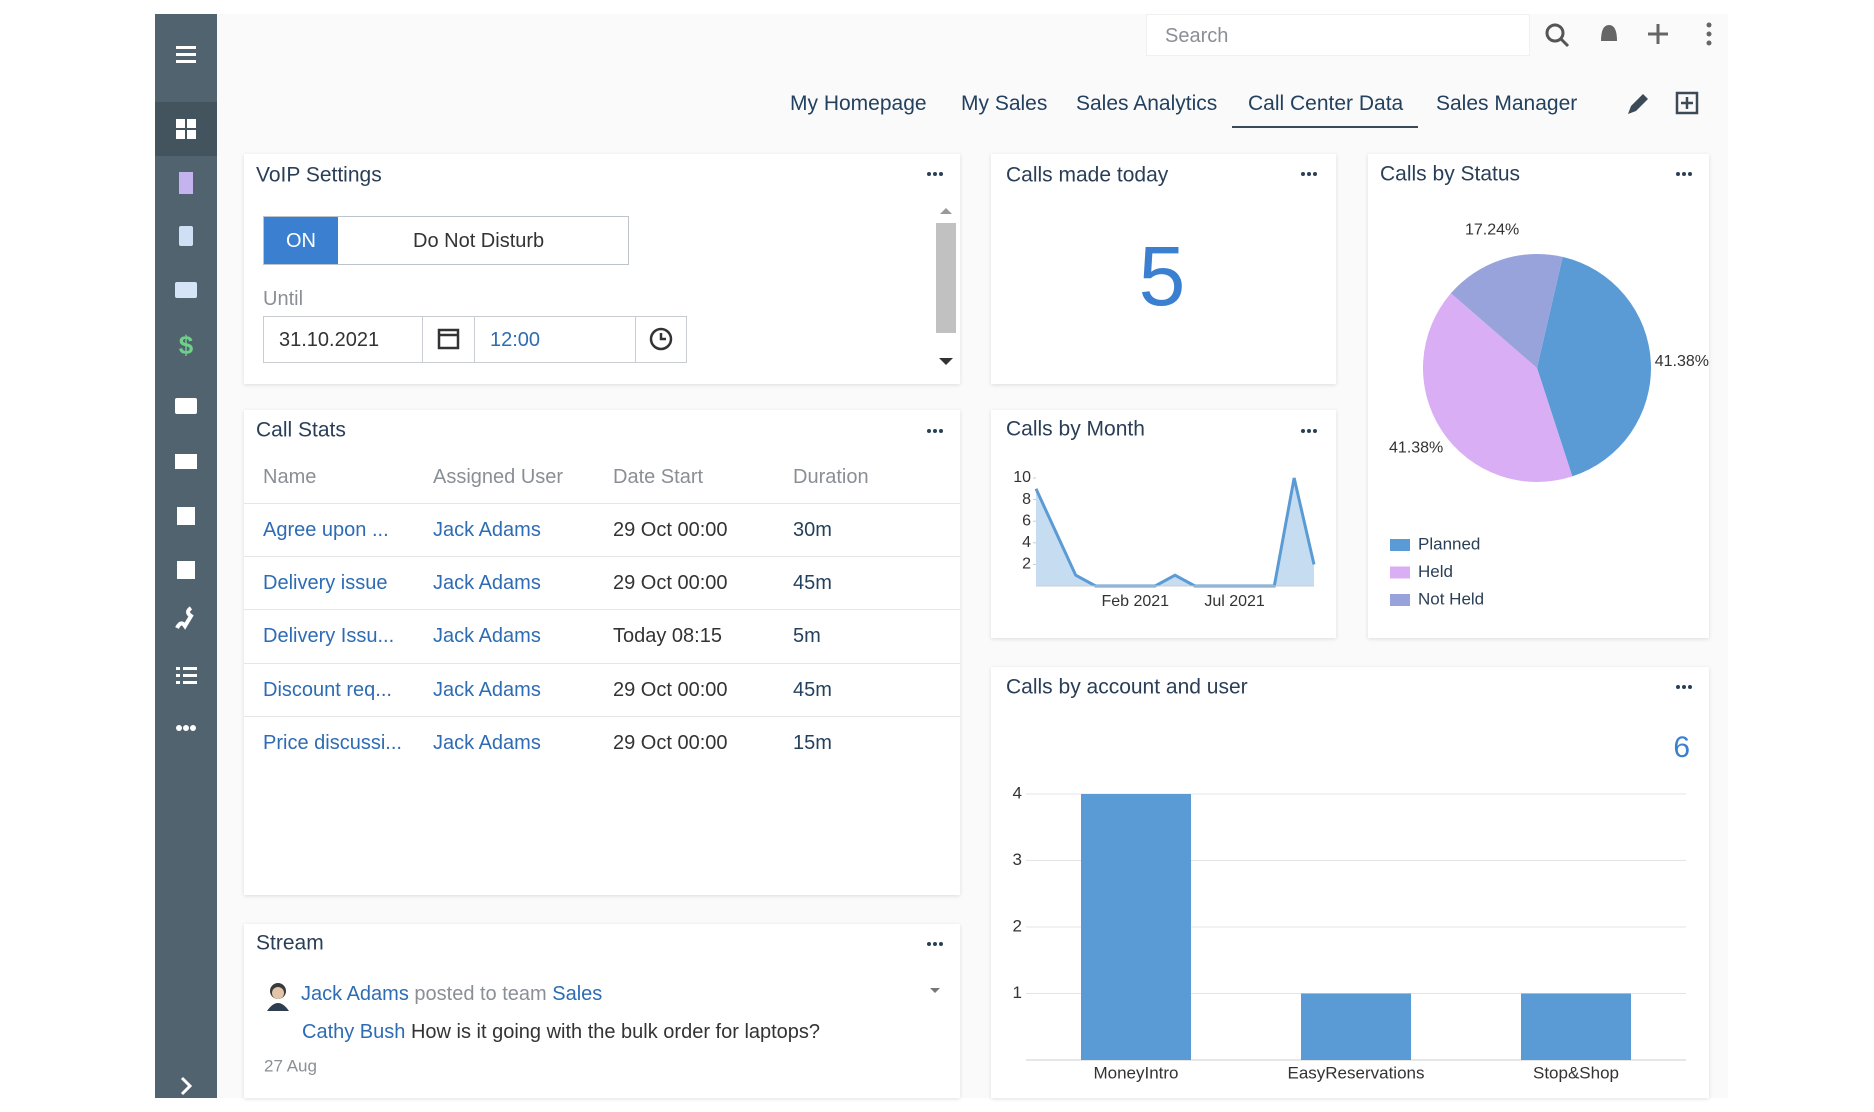 Image resolution: width=1874 pixels, height=1112 pixels. What do you see at coordinates (1162, 276) in the screenshot?
I see `calls-today-value: 5` at bounding box center [1162, 276].